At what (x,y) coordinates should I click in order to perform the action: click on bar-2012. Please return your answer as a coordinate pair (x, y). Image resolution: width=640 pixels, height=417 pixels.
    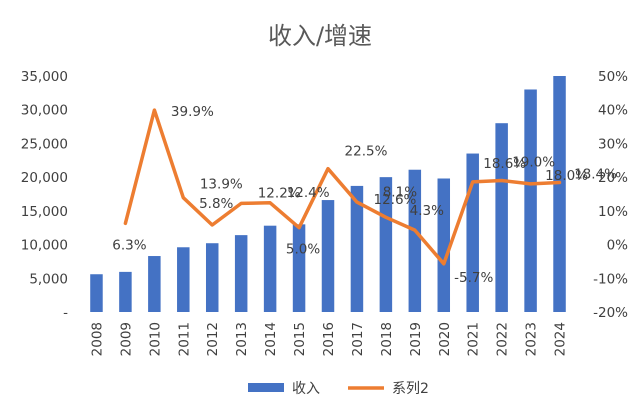
    Looking at the image, I should click on (212, 277).